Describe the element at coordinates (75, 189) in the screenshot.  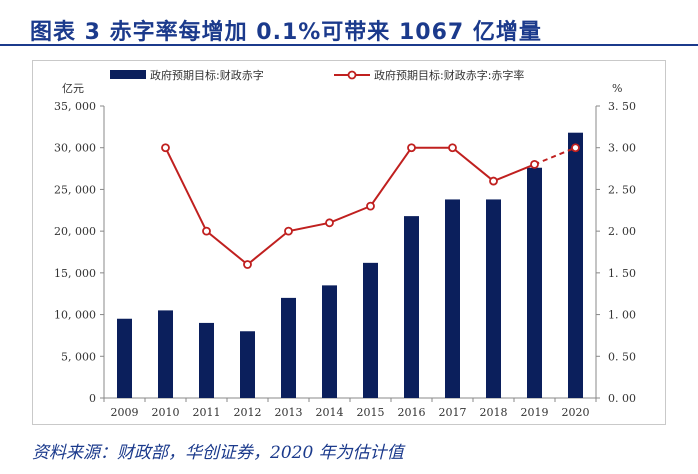
I see `y-left-tick-label: 25, 000` at that location.